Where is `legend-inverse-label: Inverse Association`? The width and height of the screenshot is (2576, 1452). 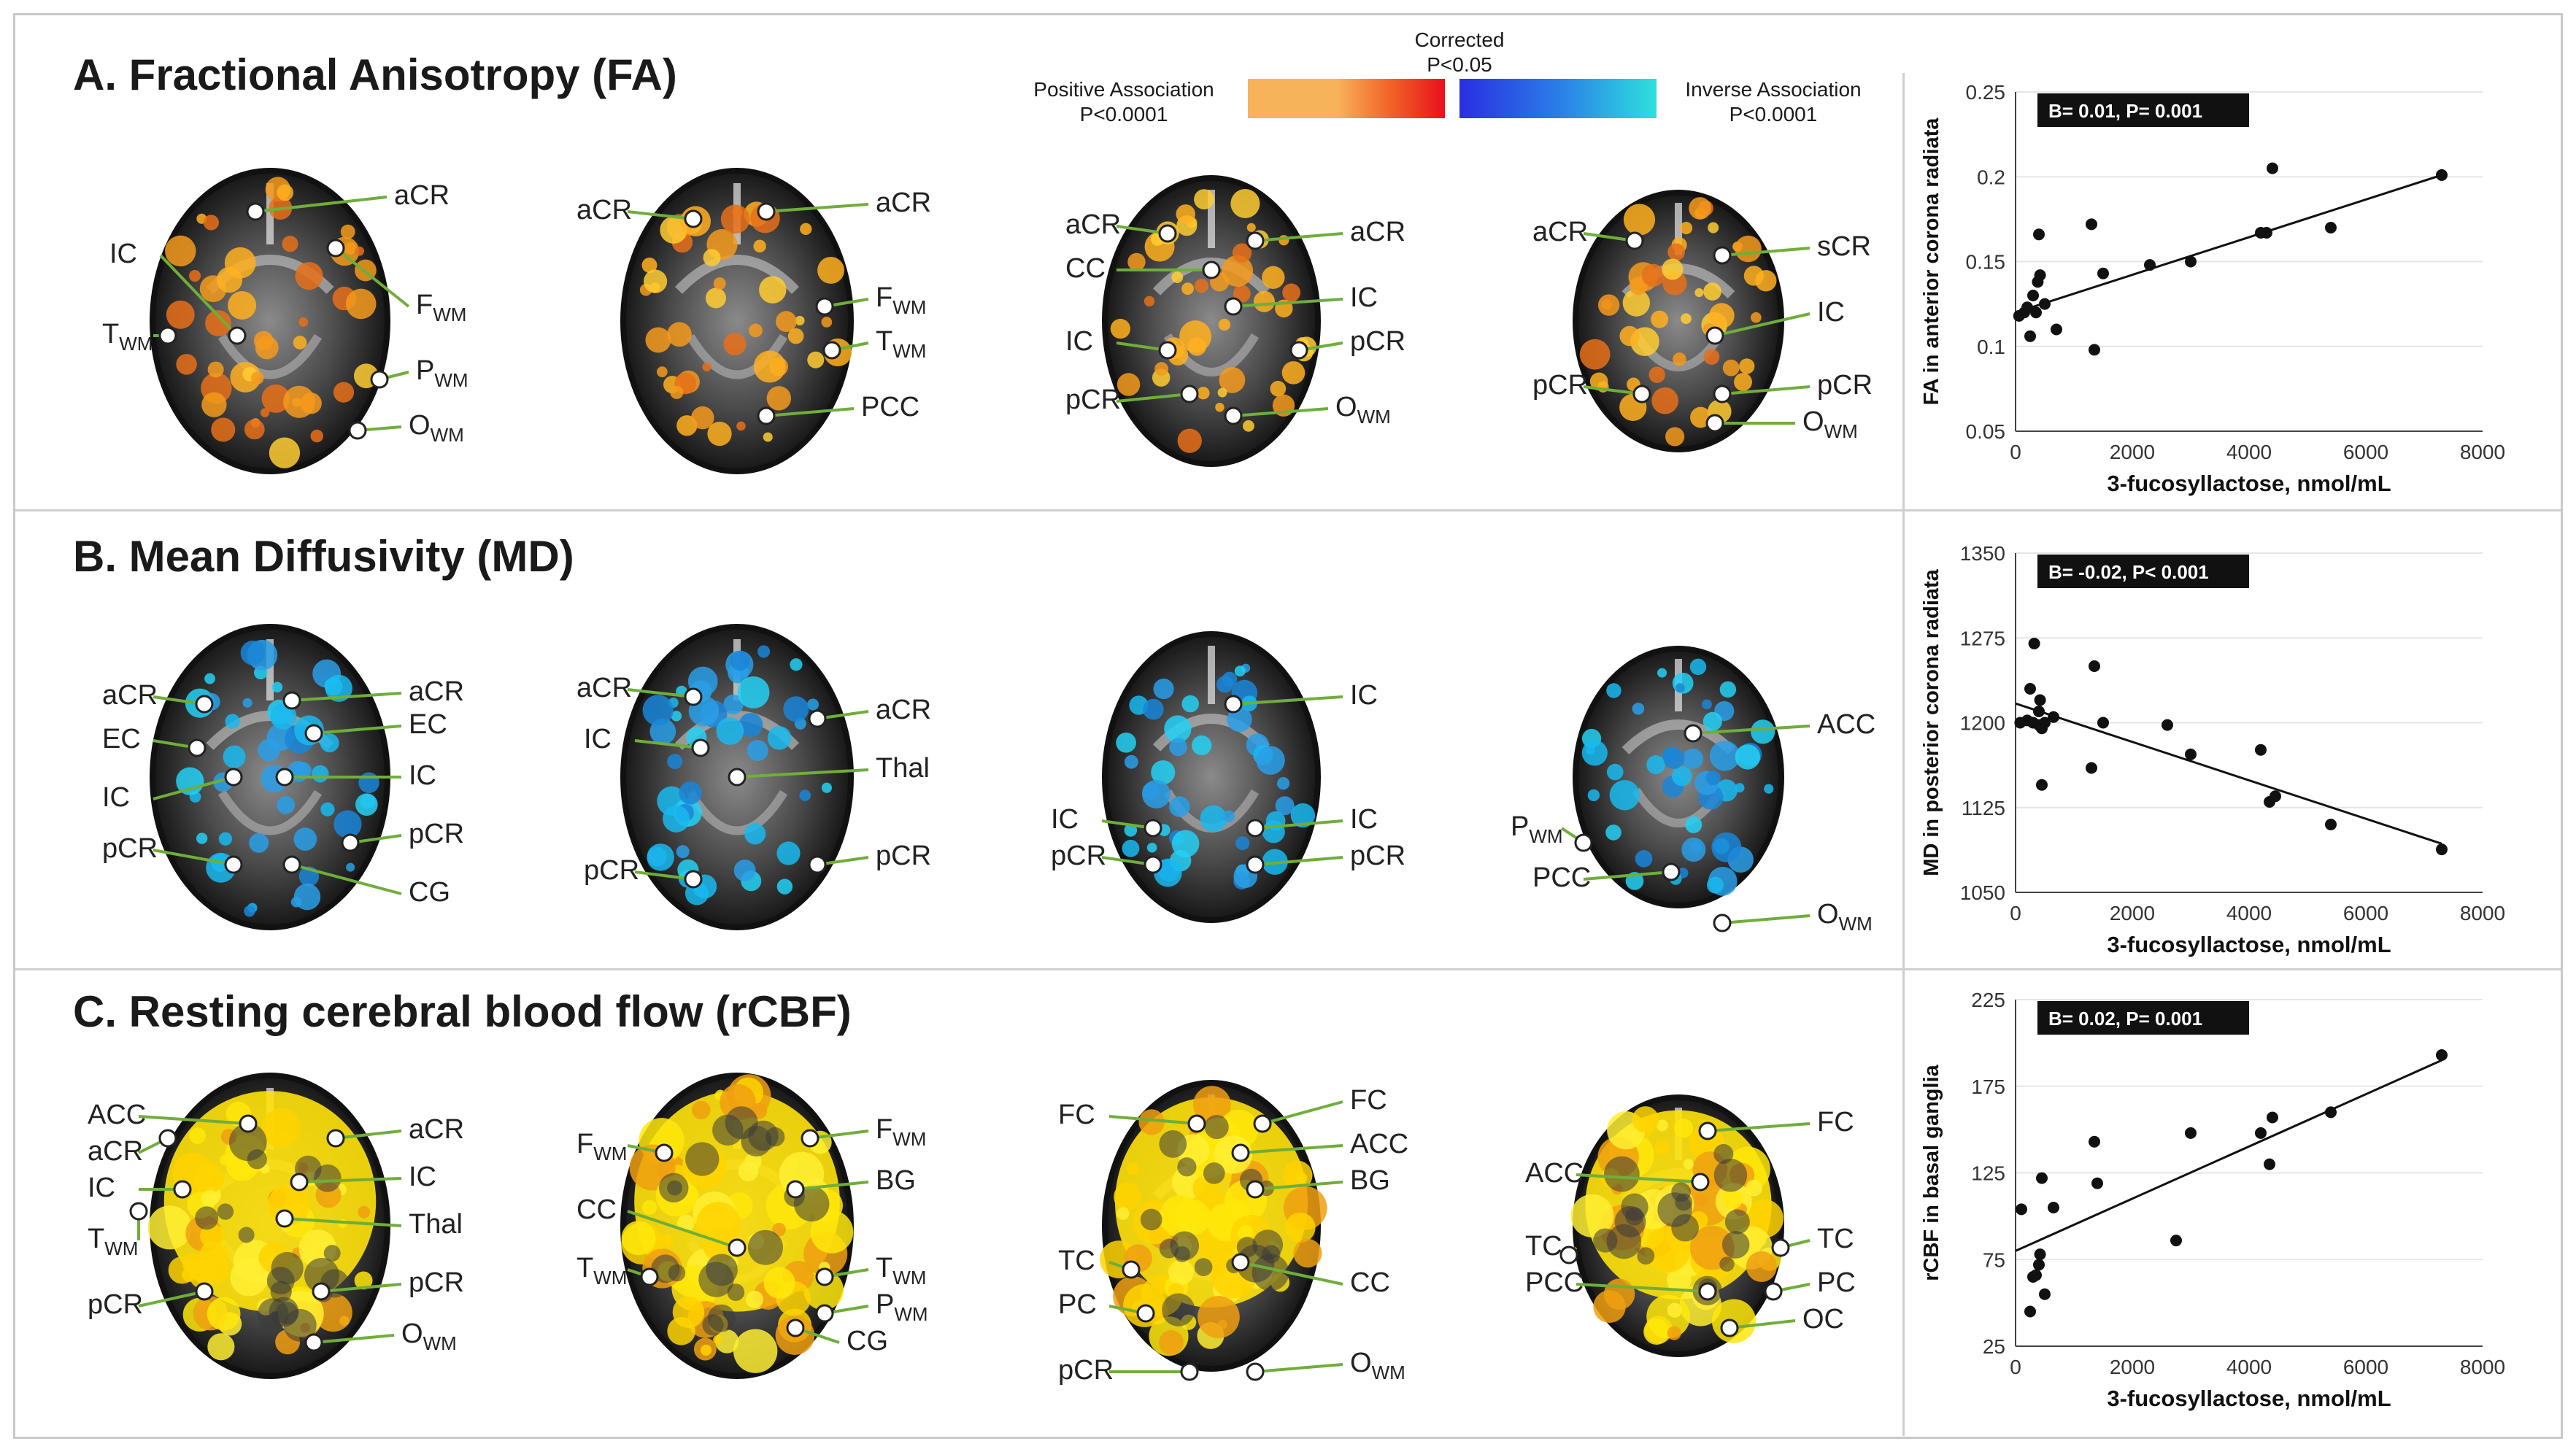 legend-inverse-label: Inverse Association is located at coordinates (1773, 89).